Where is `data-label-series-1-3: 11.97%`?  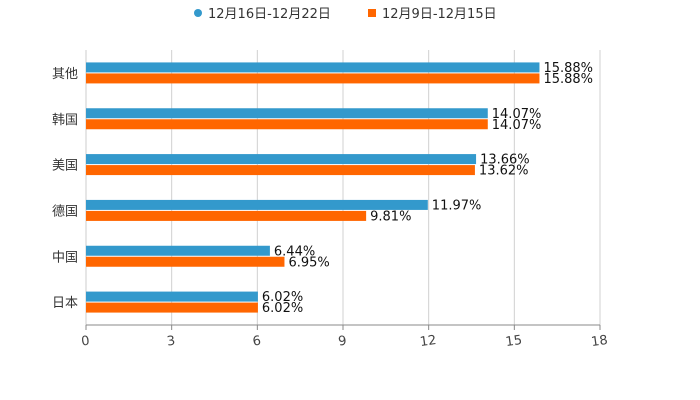 data-label-series-1-3: 11.97% is located at coordinates (457, 205).